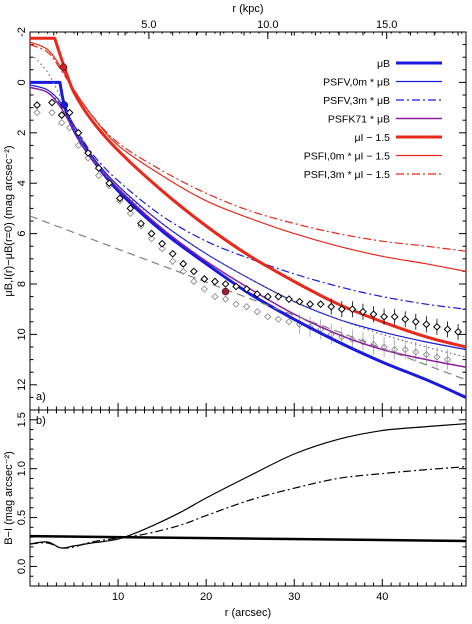  What do you see at coordinates (118, 597) in the screenshot?
I see `x-tick-label: 10` at bounding box center [118, 597].